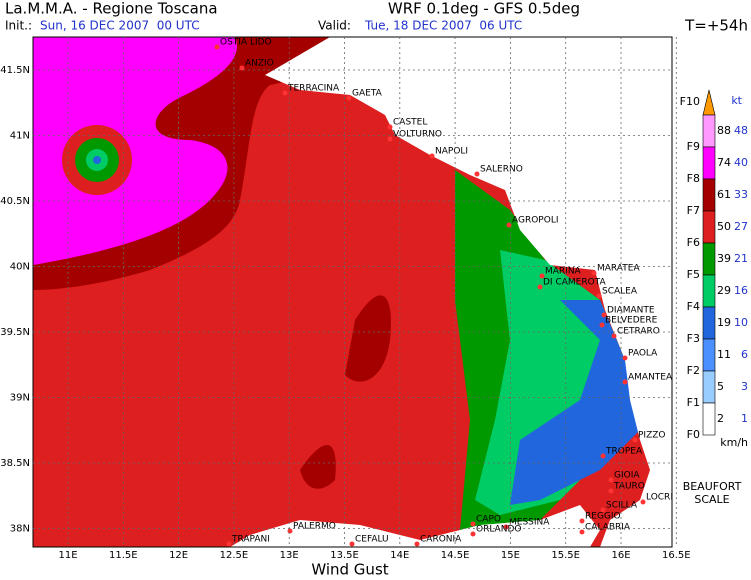 The height and width of the screenshot is (580, 751). What do you see at coordinates (627, 476) in the screenshot?
I see `place-label: GIOIA` at bounding box center [627, 476].